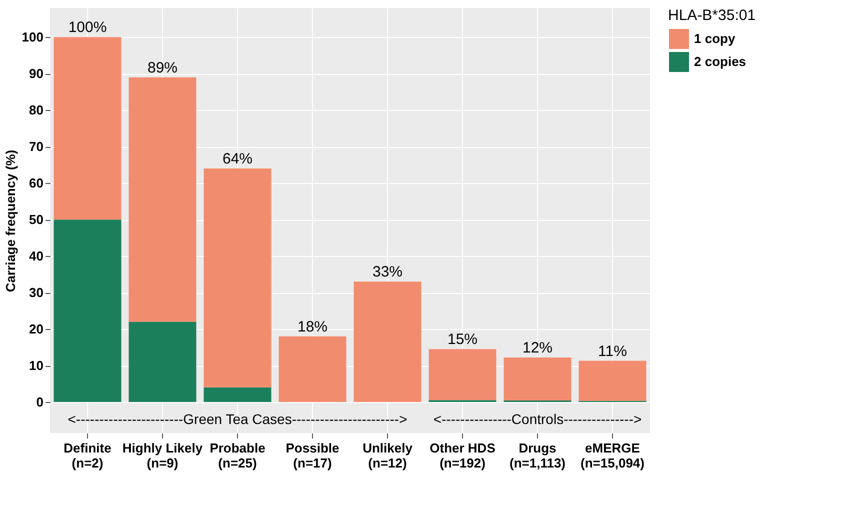  I want to click on y-axis-title: Carriage frequency (%), so click(10, 221).